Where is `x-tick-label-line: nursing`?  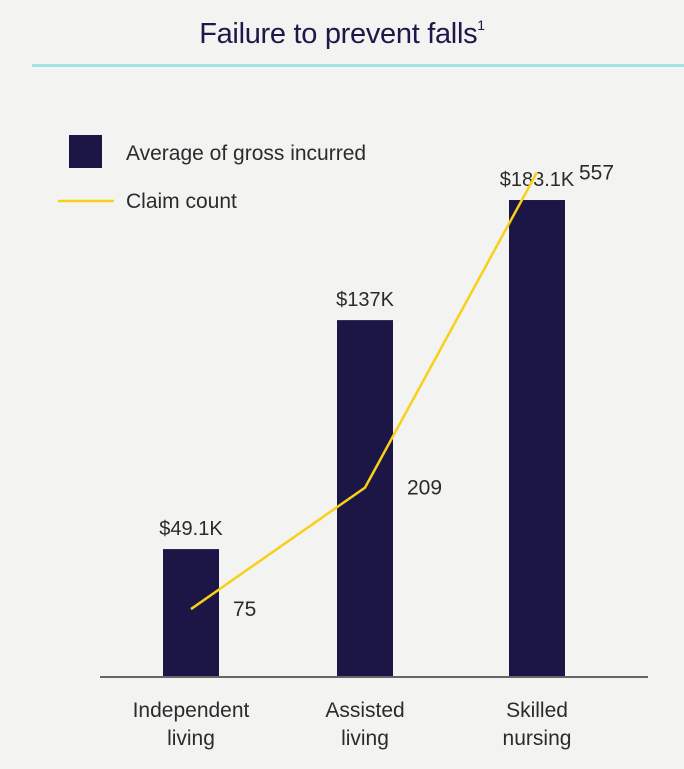
x-tick-label-line: nursing is located at coordinates (537, 738).